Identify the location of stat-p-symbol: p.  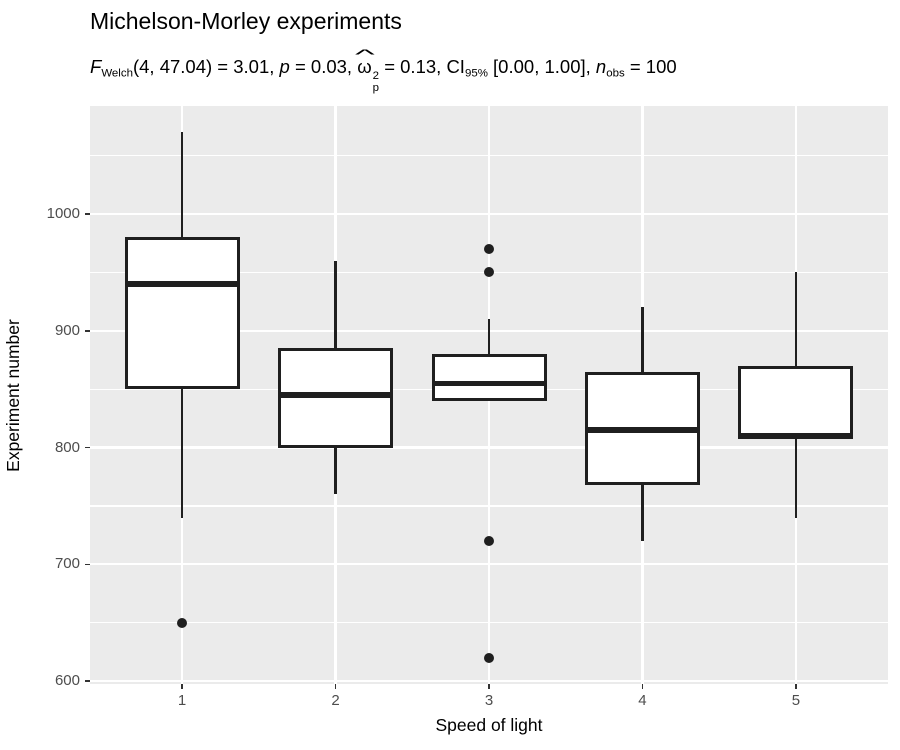
(284, 66).